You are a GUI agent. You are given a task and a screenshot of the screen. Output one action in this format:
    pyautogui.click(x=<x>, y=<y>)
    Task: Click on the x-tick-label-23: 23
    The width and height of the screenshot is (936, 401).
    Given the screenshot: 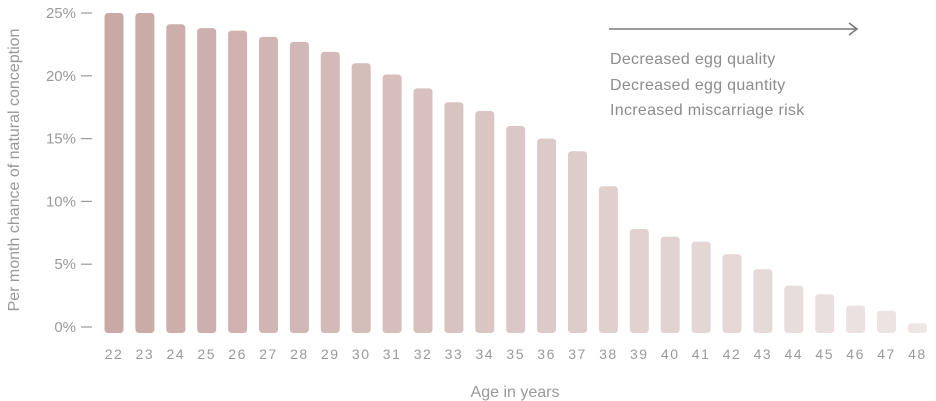 What is the action you would take?
    pyautogui.click(x=145, y=354)
    